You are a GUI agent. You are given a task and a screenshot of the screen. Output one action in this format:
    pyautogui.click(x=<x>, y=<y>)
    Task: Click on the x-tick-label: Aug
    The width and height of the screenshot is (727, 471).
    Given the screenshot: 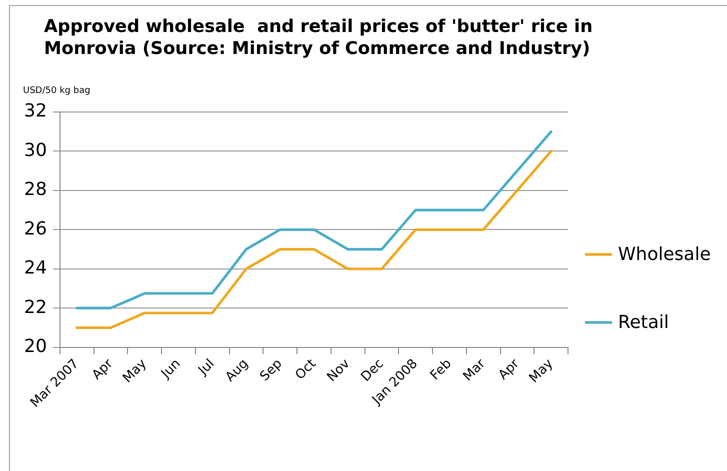 What is the action you would take?
    pyautogui.click(x=237, y=370)
    